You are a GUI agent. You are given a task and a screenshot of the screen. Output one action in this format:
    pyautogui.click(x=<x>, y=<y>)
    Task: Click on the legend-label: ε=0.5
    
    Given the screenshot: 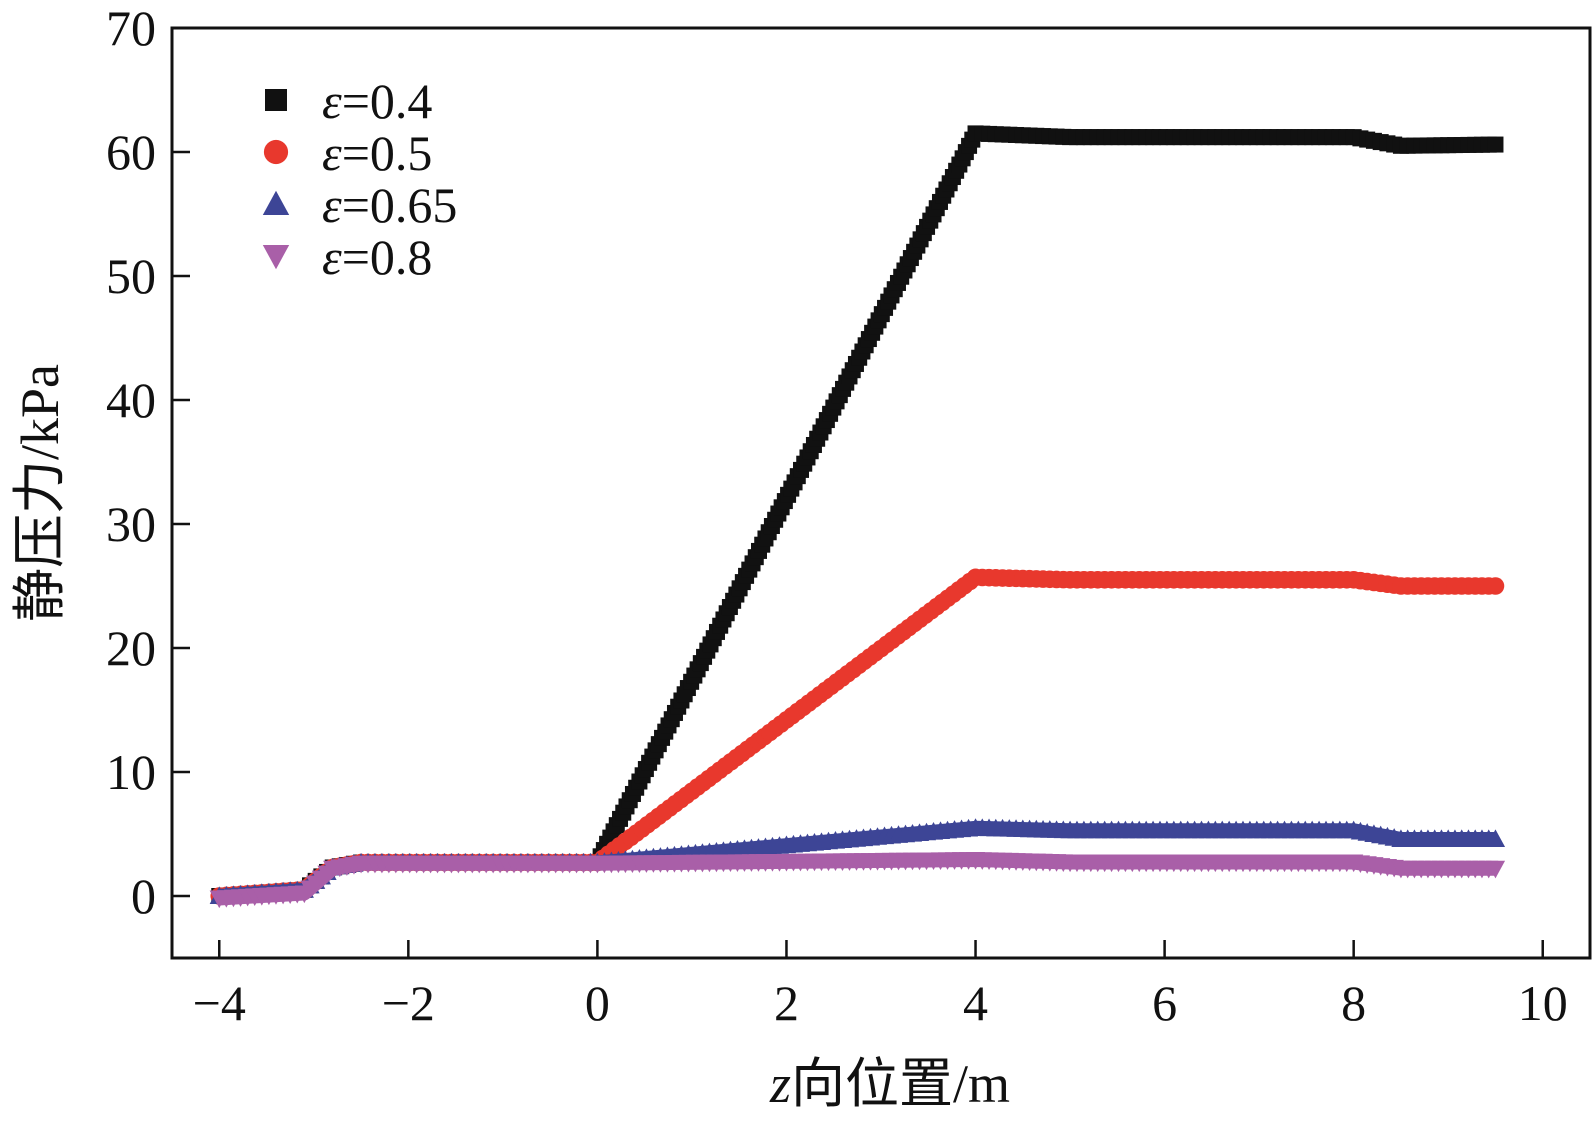 What is the action you would take?
    pyautogui.click(x=377, y=153)
    